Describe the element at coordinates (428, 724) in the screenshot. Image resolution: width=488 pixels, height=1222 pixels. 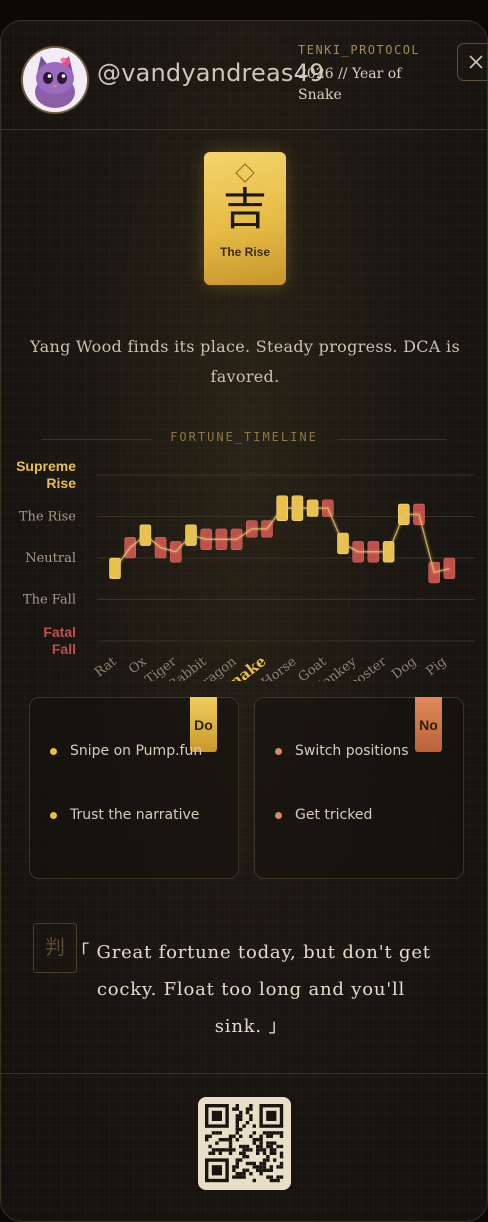
I see `dont-tag: No` at that location.